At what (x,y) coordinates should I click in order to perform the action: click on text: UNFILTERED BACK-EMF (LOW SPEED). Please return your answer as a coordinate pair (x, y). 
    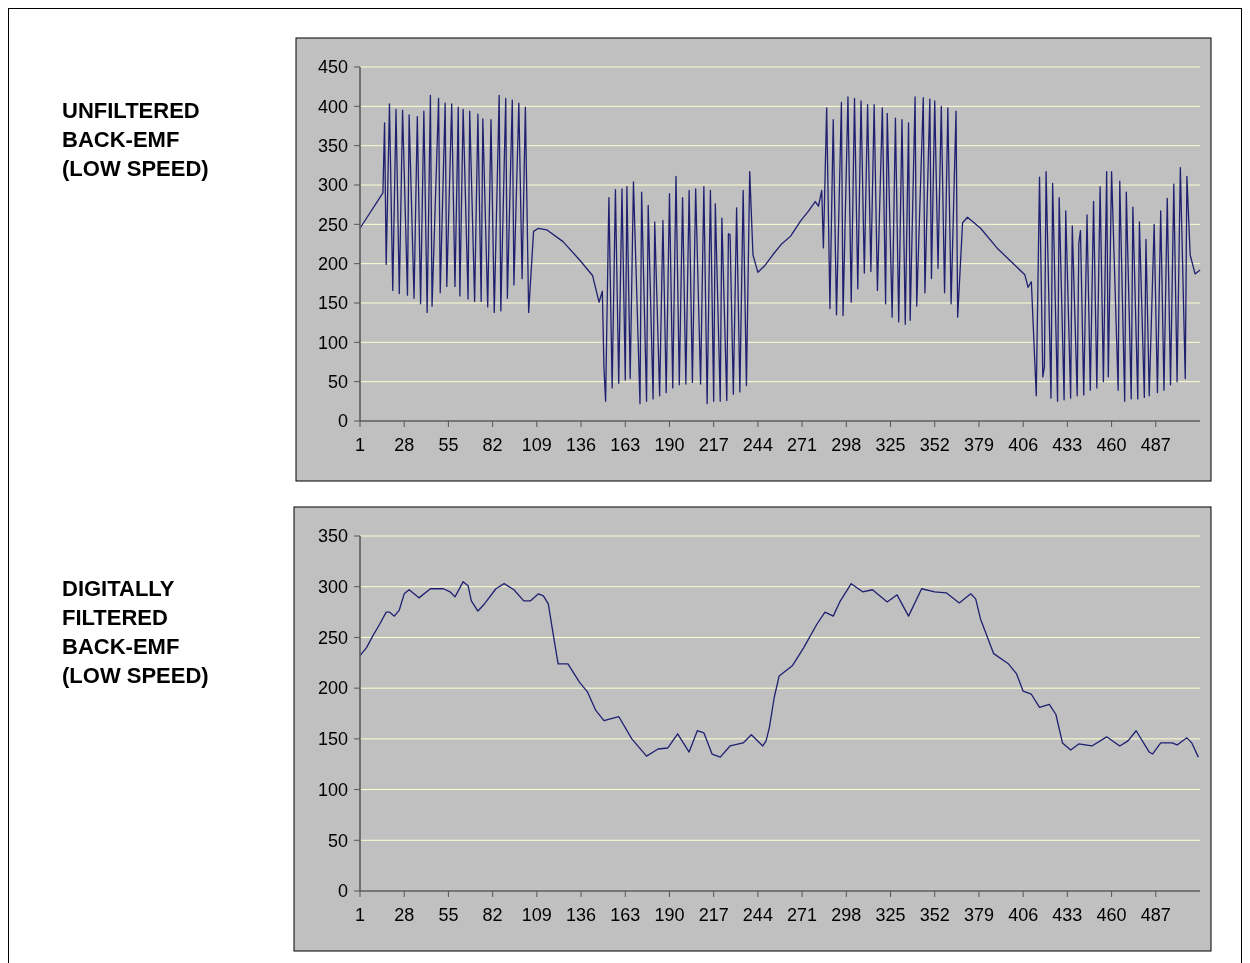
    Looking at the image, I should click on (135, 139).